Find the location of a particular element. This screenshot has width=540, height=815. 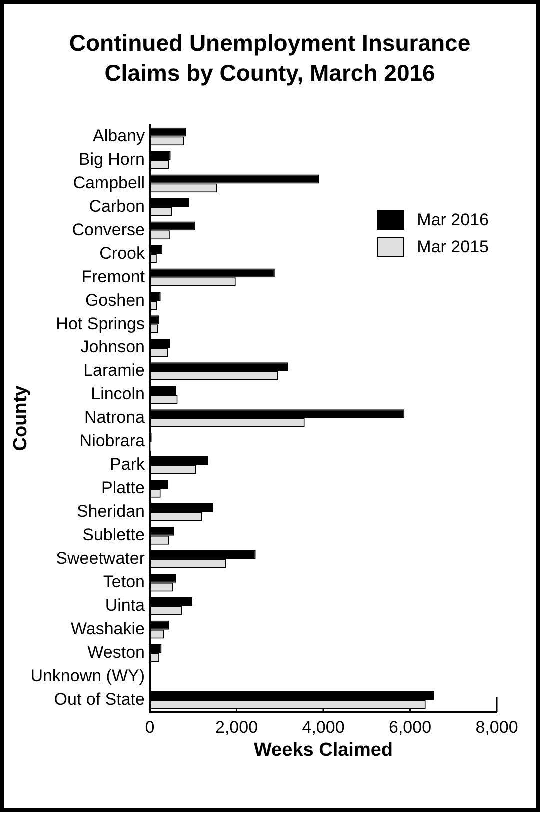

y-tick-label: Campbell is located at coordinates (109, 182).